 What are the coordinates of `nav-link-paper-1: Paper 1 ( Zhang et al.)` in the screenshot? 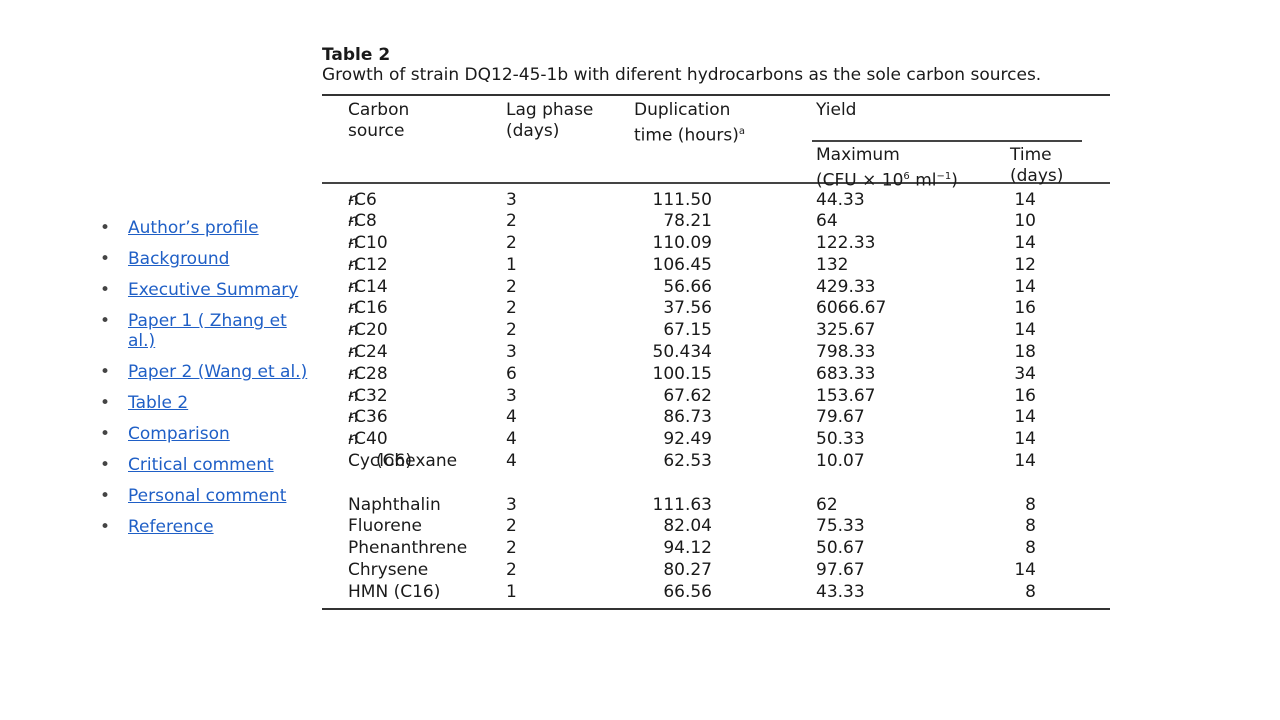 It's located at (207, 331).